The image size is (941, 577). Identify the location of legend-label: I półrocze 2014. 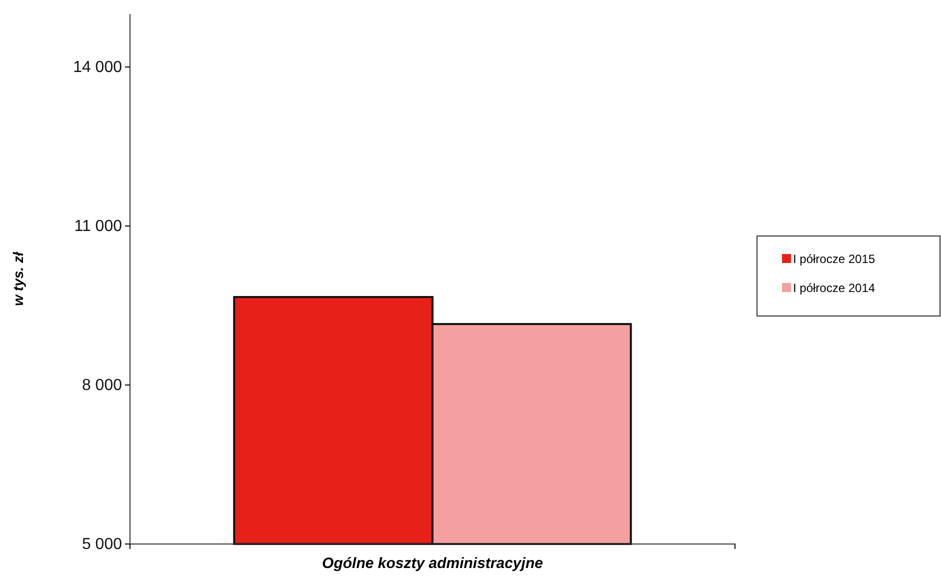
(834, 288).